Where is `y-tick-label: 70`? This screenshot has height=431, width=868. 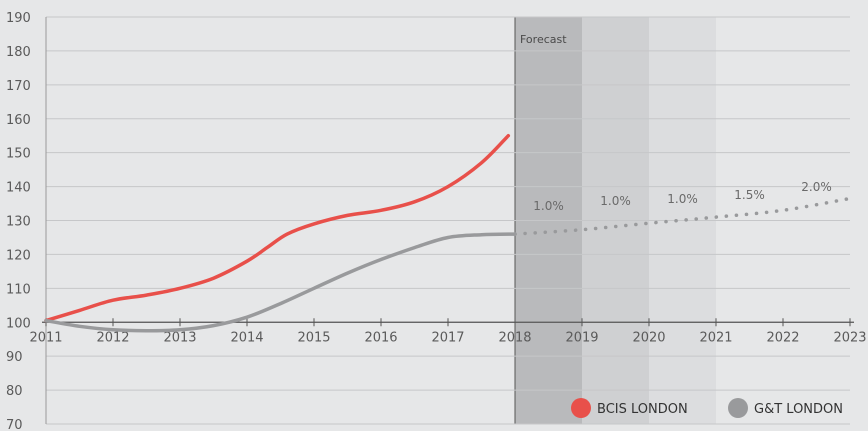
y-tick-label: 70 is located at coordinates (14, 424).